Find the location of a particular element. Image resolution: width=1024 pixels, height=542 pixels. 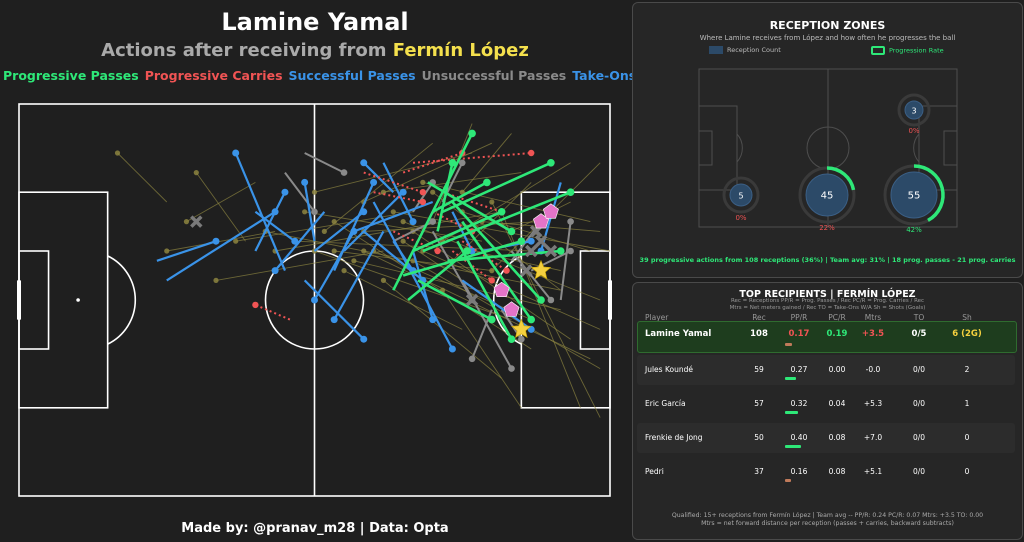

left-penalty-spot is located at coordinates (78, 300).